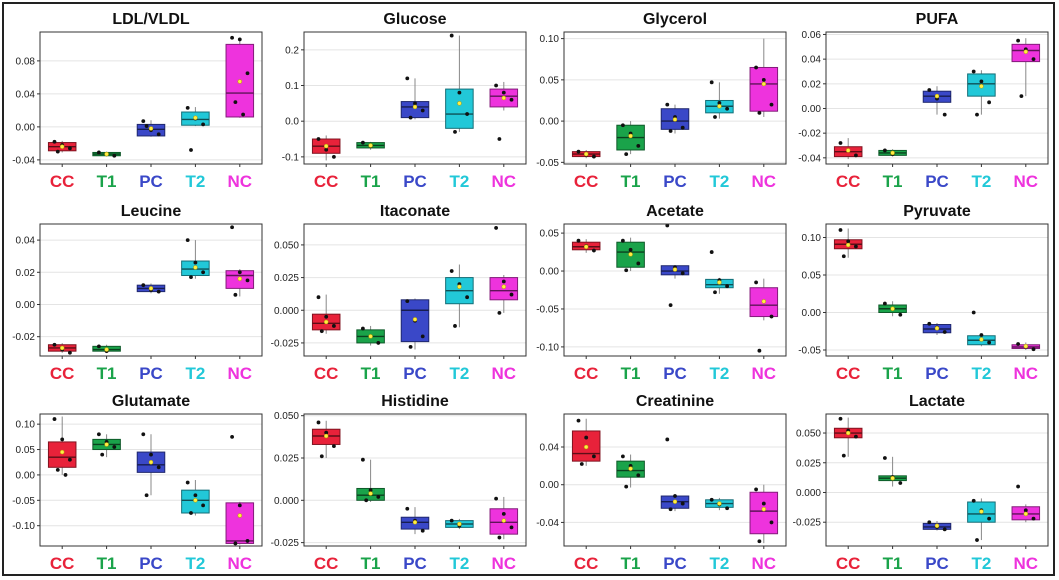  Describe the element at coordinates (808, 493) in the screenshot. I see `y-tick-label: 0.000` at that location.